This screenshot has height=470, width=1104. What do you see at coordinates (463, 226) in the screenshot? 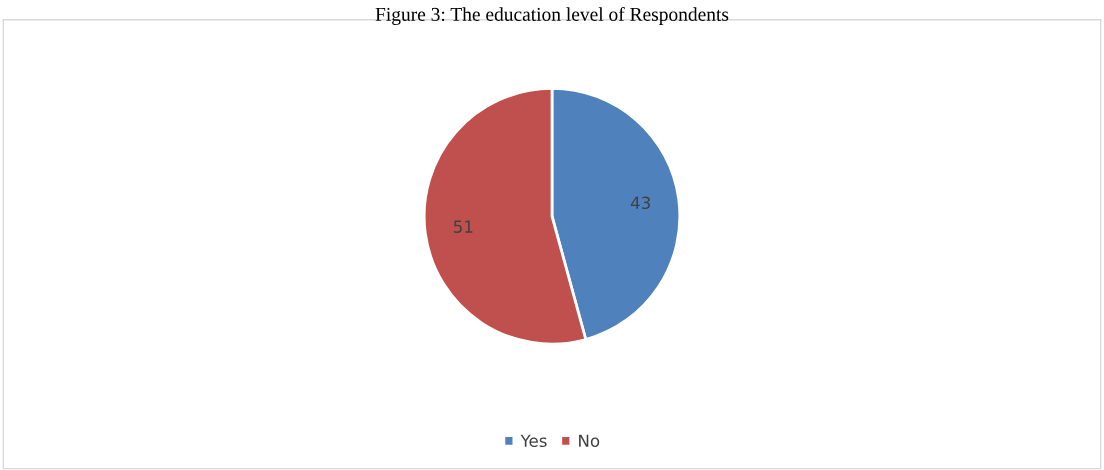
I see `data-label: 51` at bounding box center [463, 226].